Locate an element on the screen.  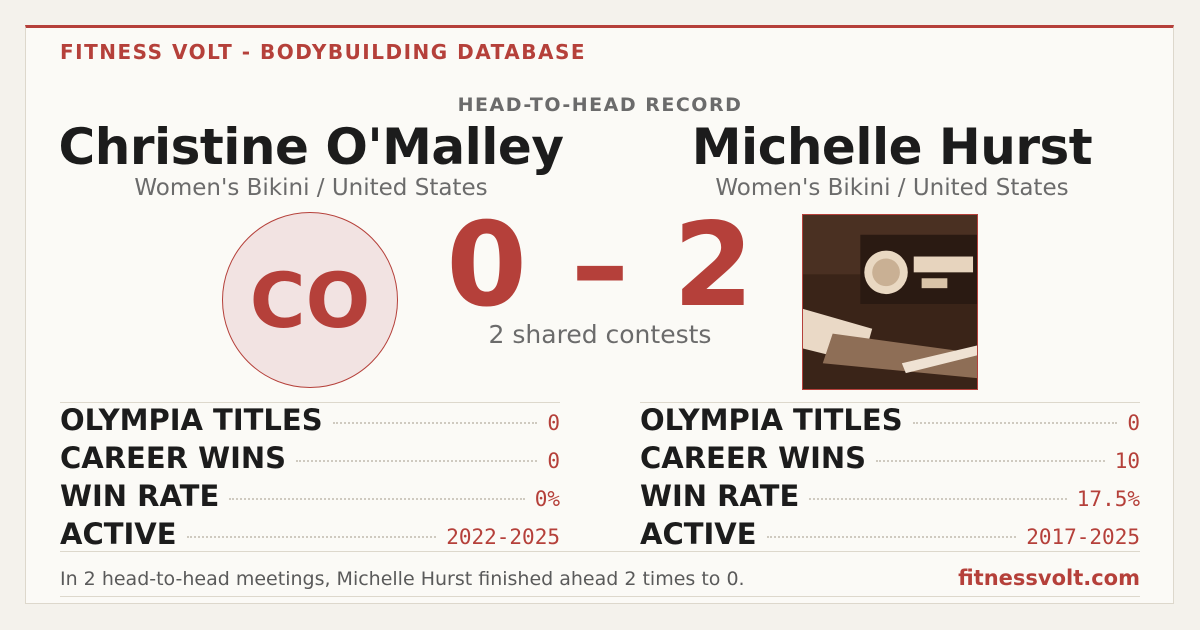
stat-value: 0% is located at coordinates (547, 499).